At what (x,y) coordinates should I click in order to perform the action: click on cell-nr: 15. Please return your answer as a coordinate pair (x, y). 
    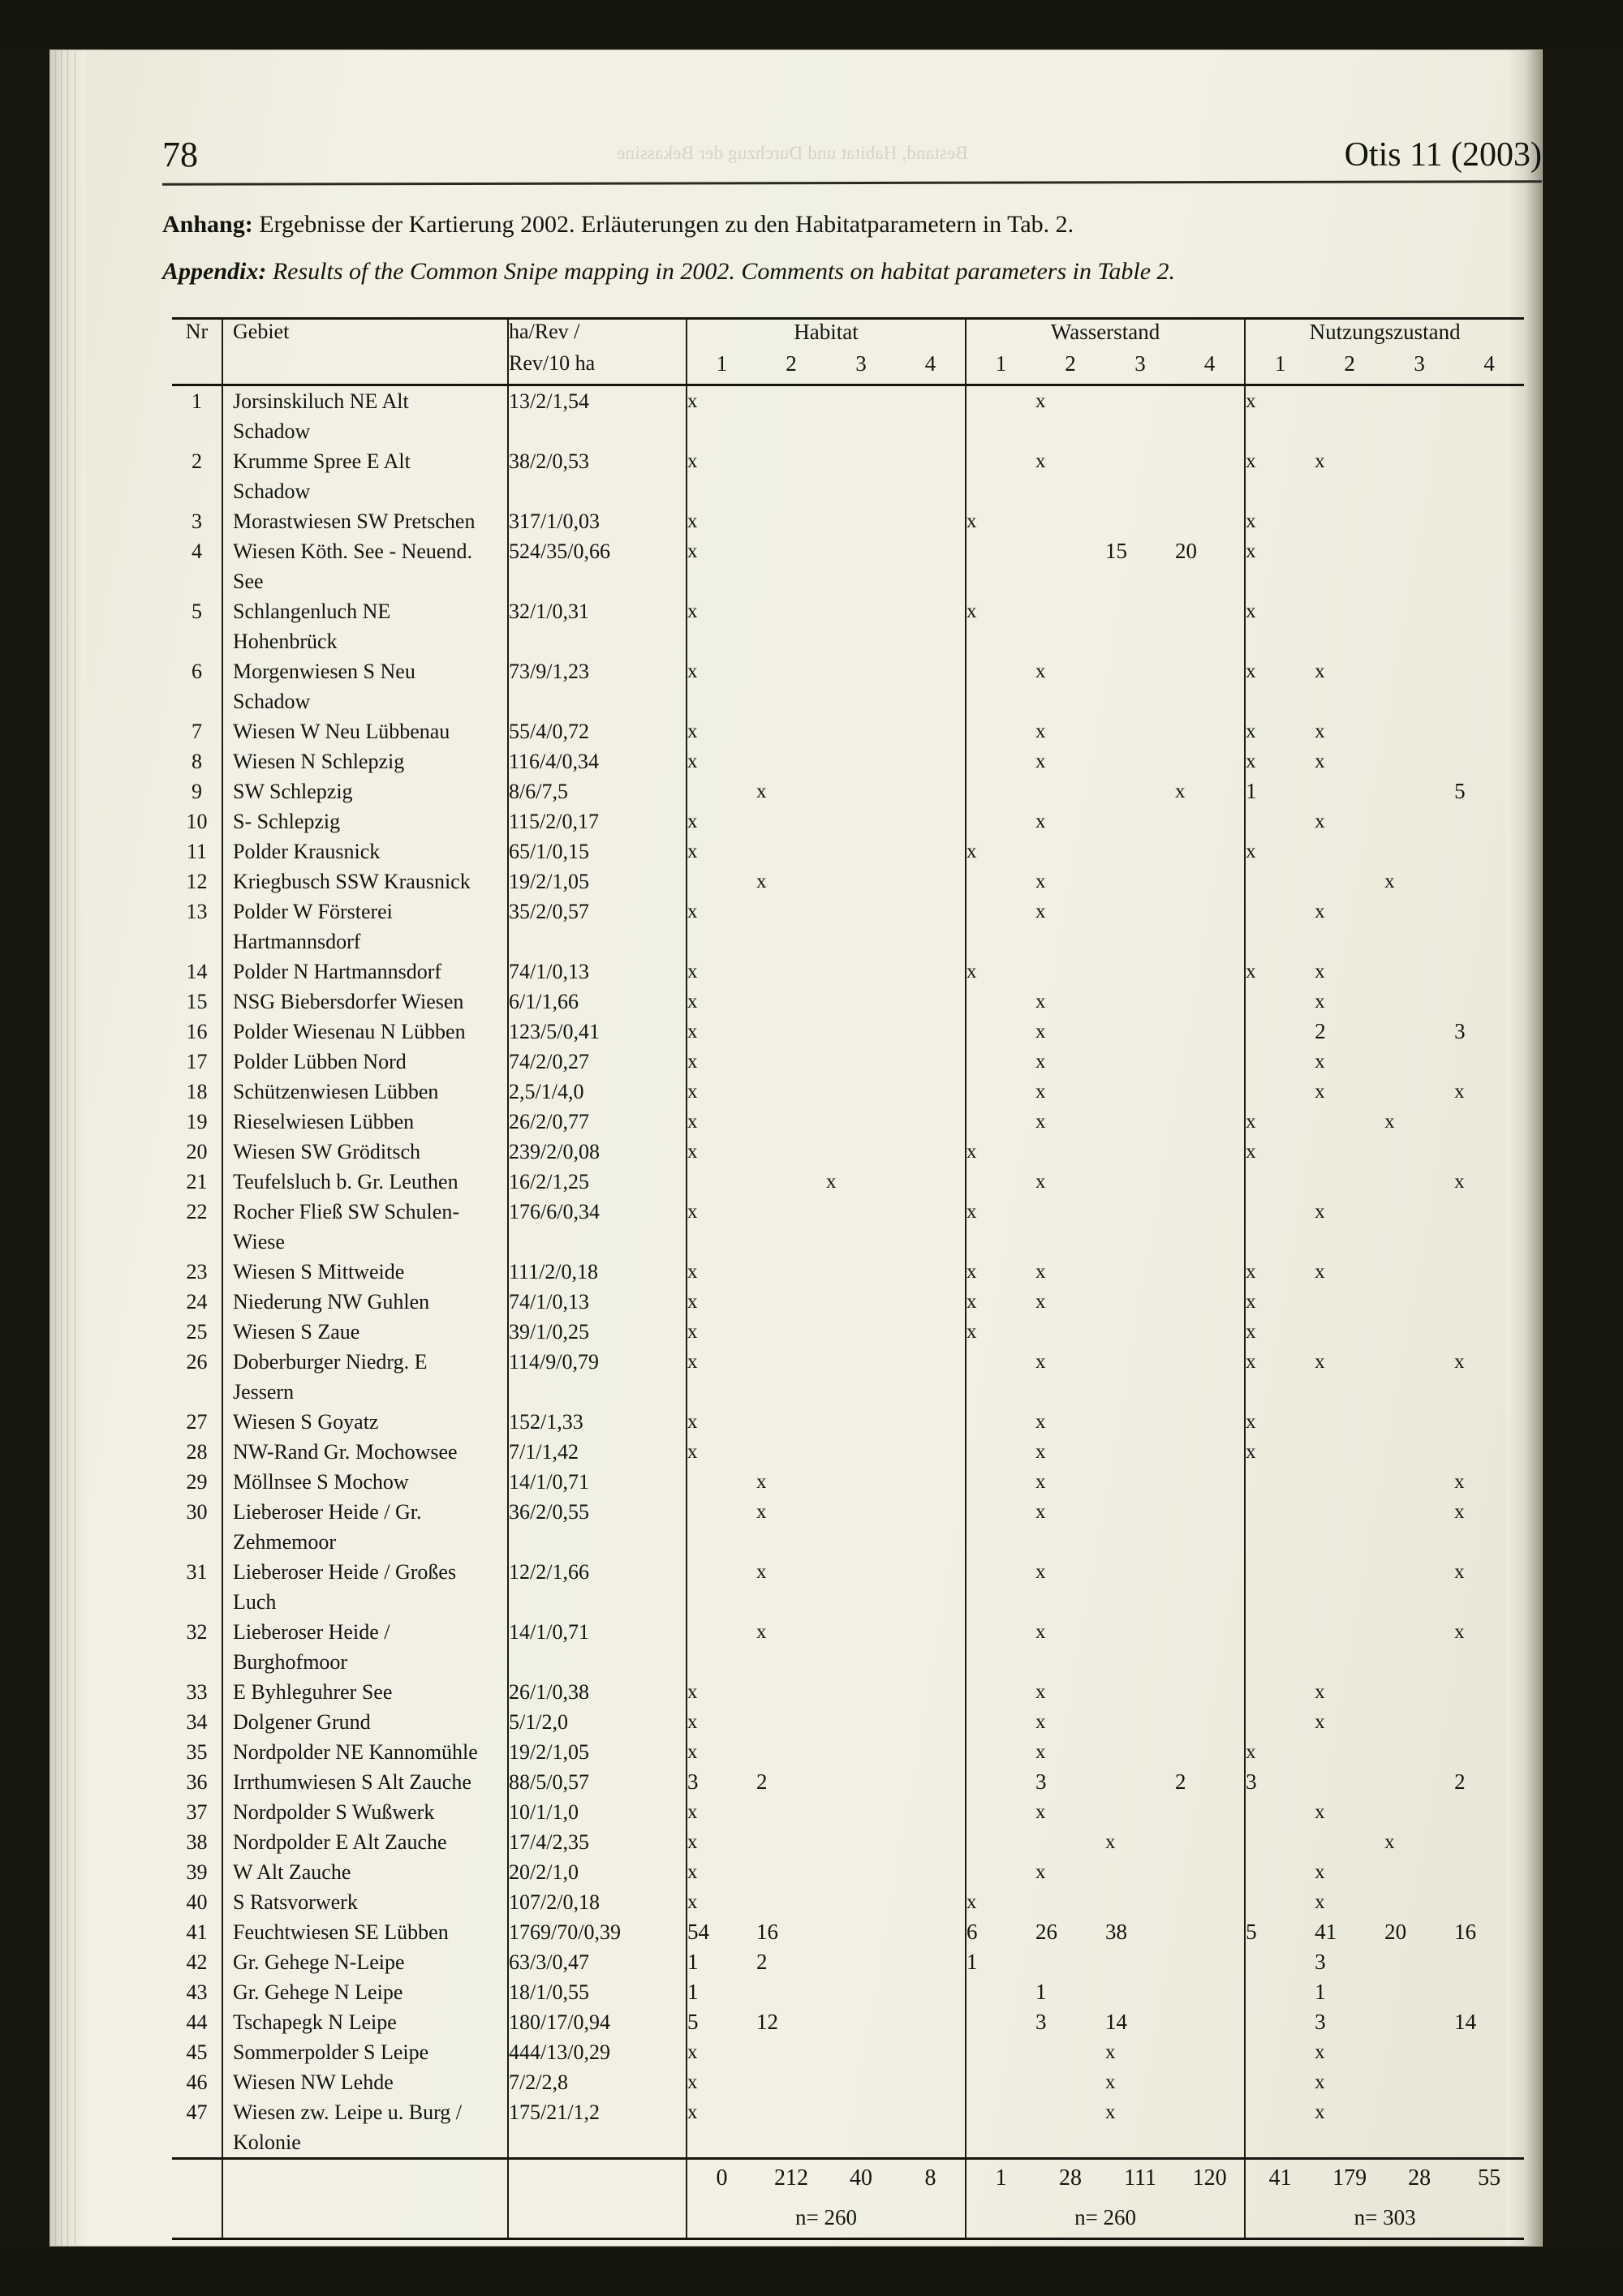
    Looking at the image, I should click on (197, 1001).